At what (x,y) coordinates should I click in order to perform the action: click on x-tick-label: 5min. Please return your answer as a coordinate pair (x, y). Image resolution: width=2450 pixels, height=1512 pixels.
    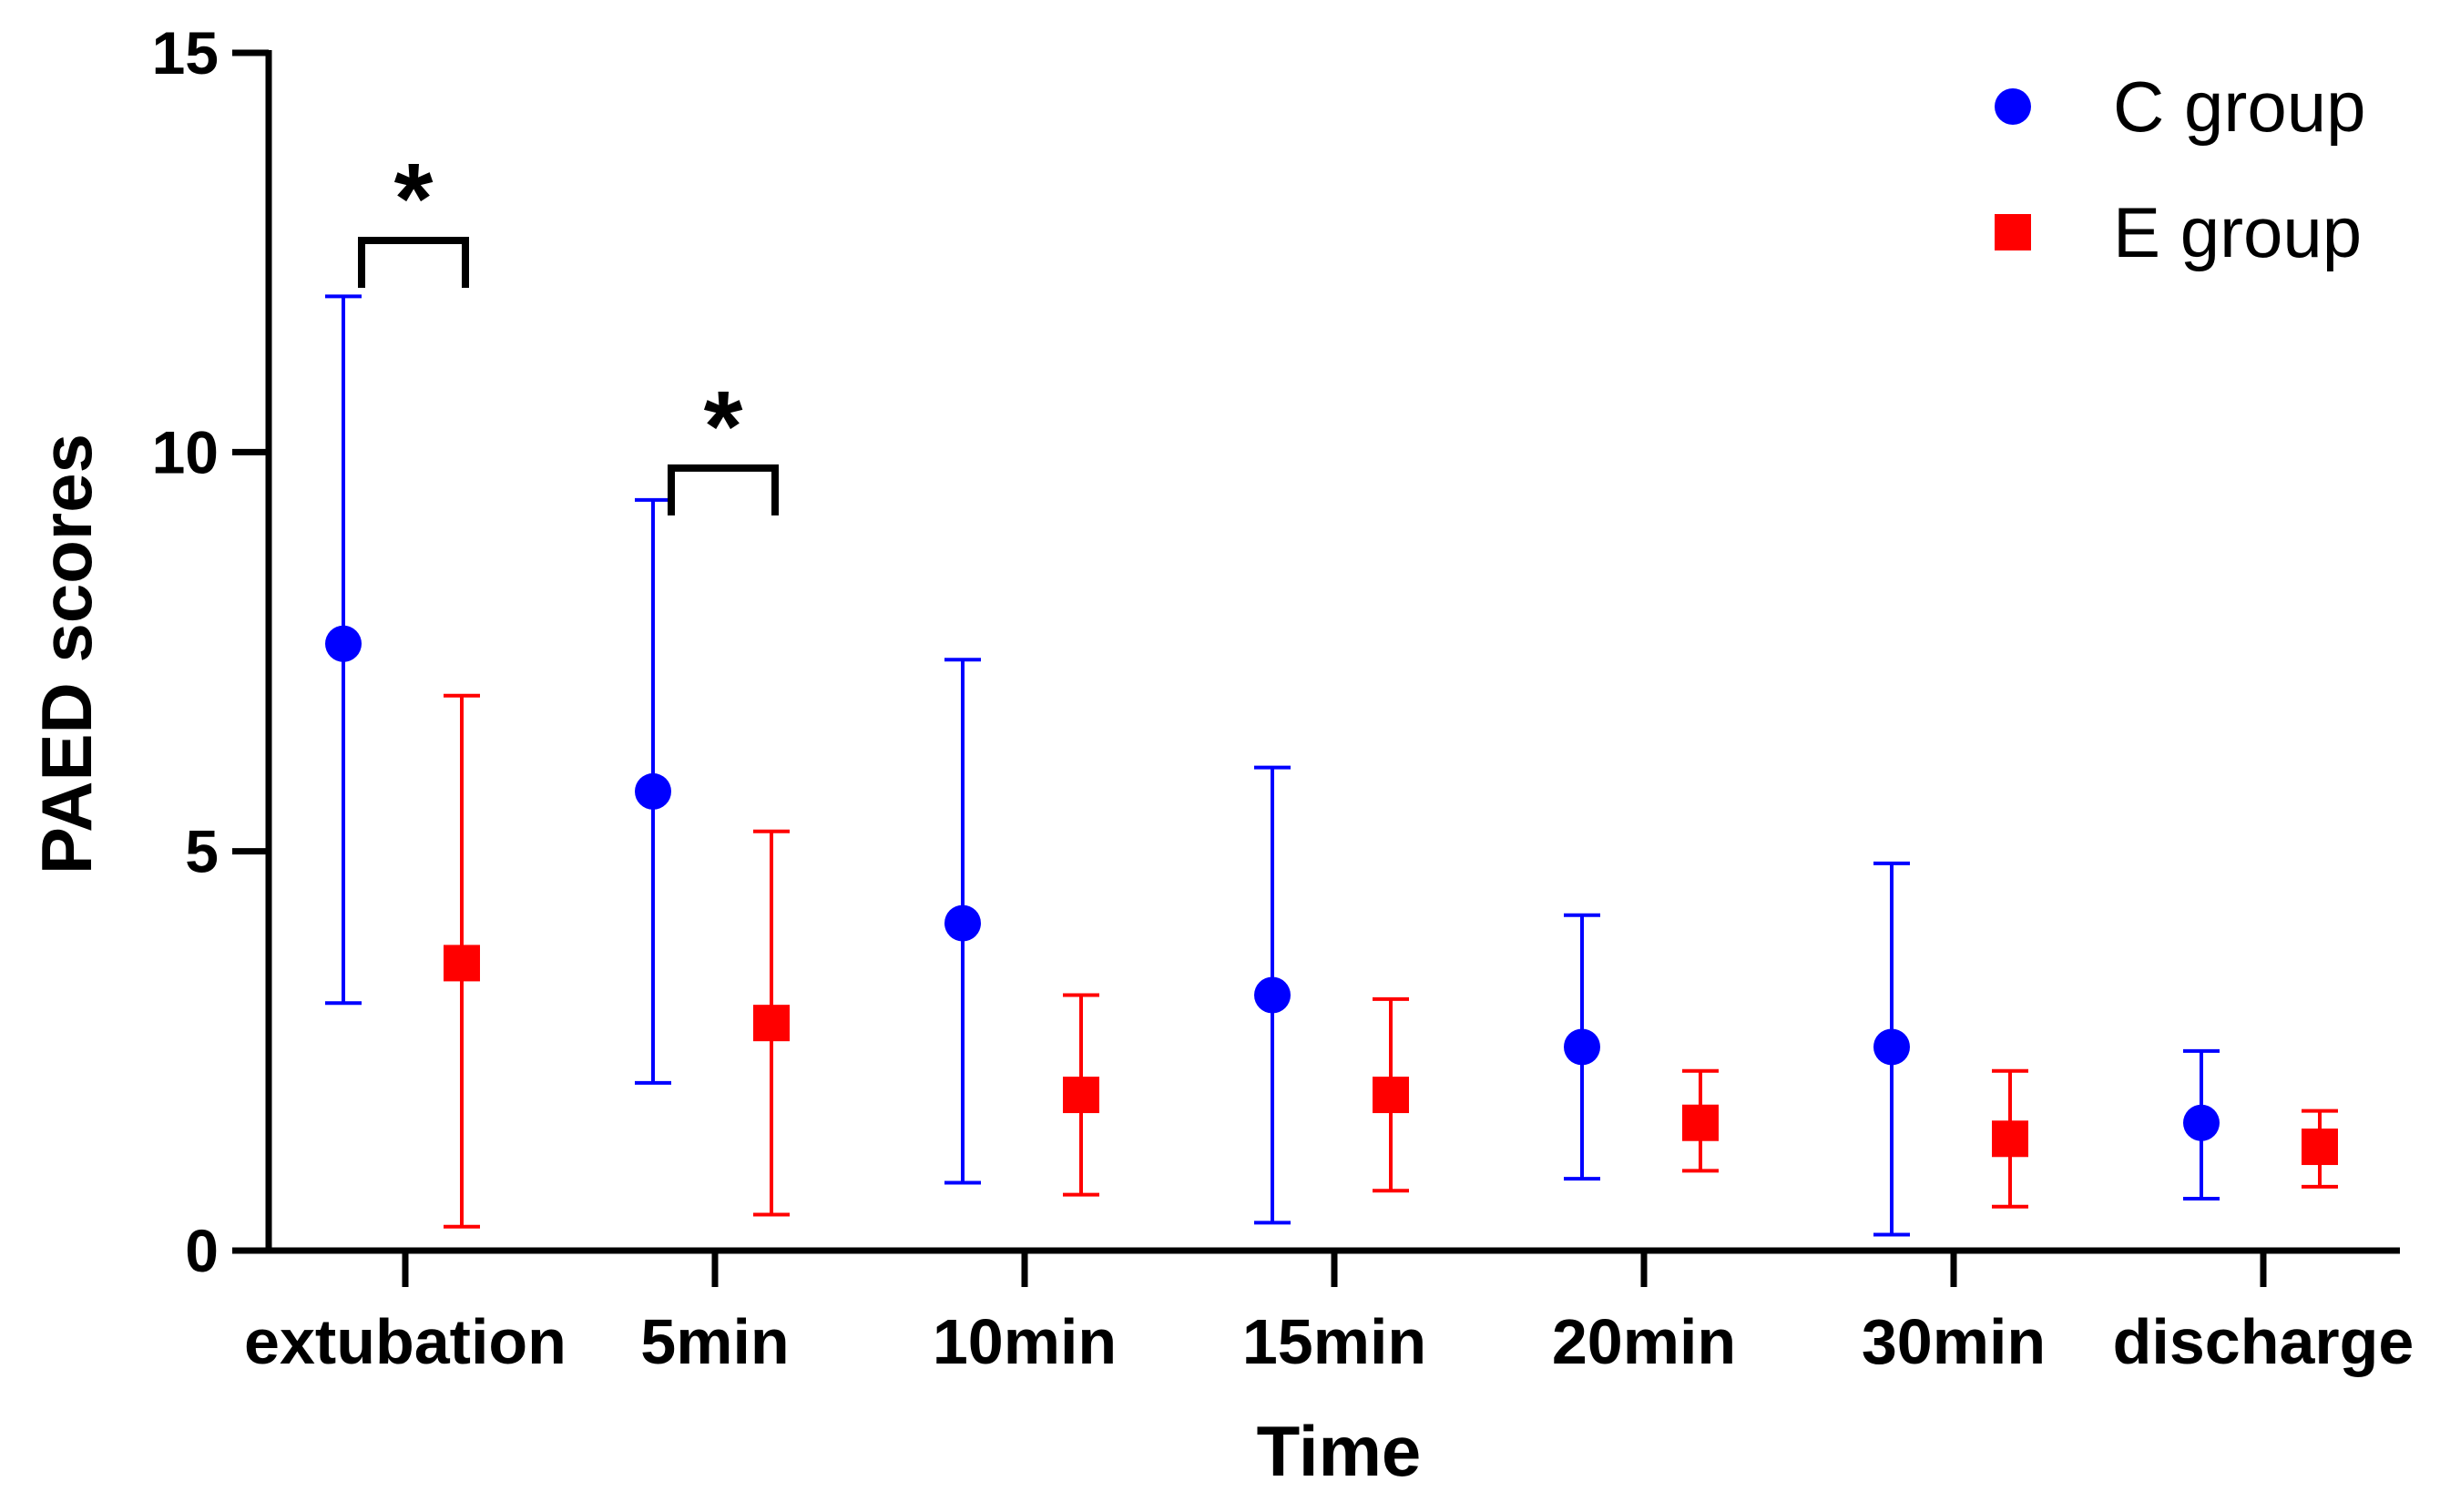
    Looking at the image, I should click on (715, 1341).